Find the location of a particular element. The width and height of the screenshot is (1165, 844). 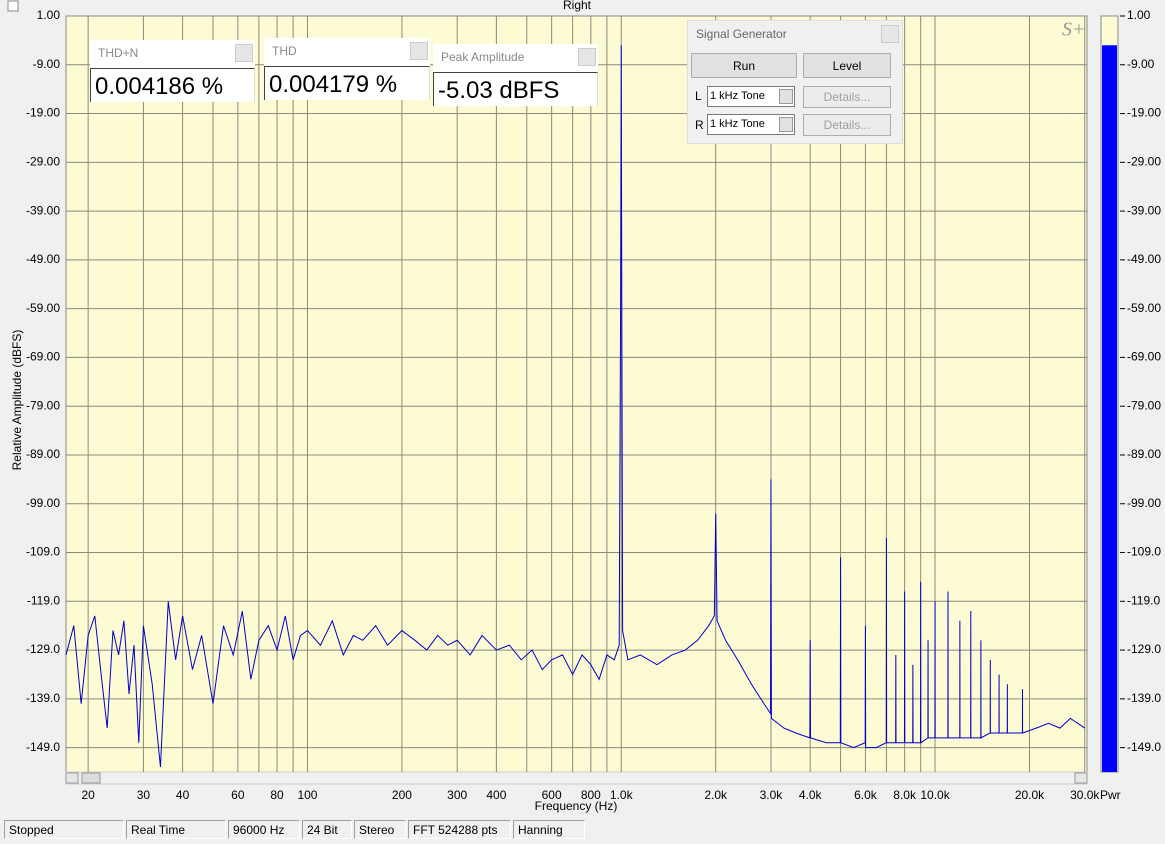

y-tick-label: -109.0 is located at coordinates (43, 552).